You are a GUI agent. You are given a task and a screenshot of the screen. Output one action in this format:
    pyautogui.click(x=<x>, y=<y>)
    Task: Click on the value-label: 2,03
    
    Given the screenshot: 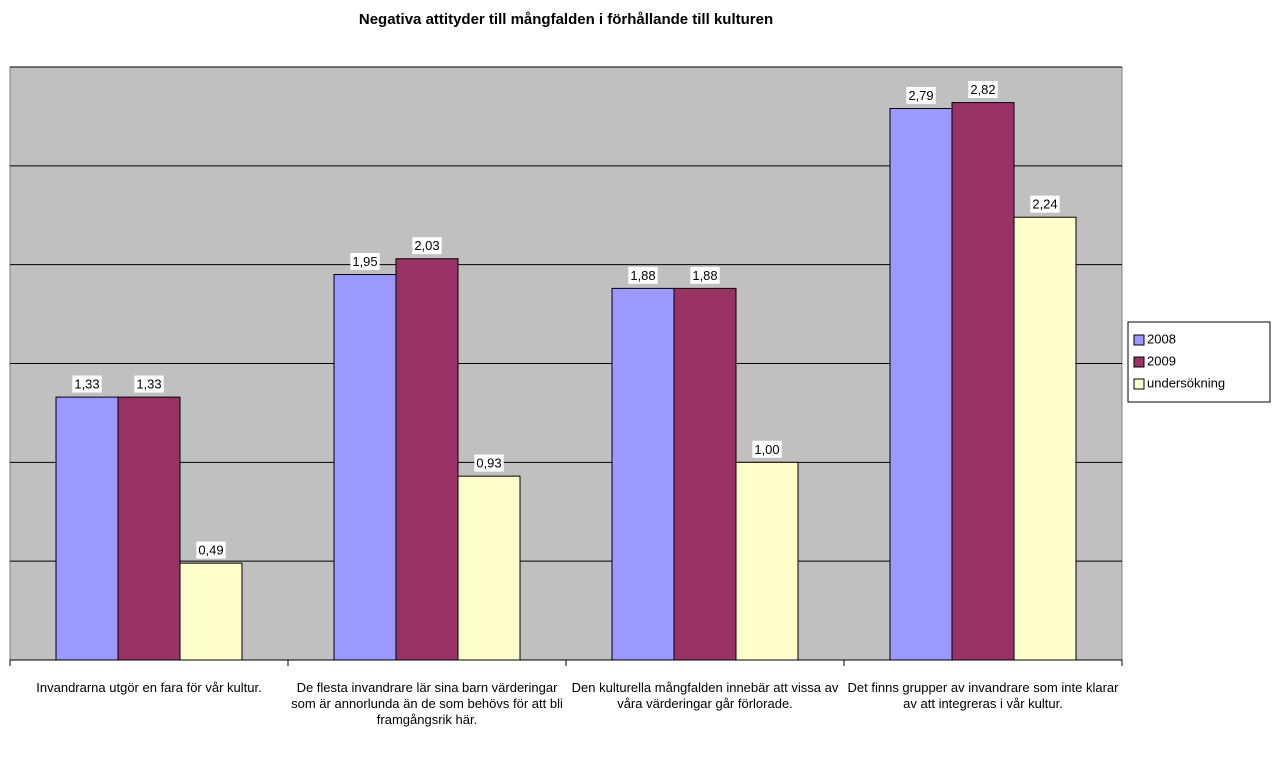 What is the action you would take?
    pyautogui.click(x=426, y=245)
    